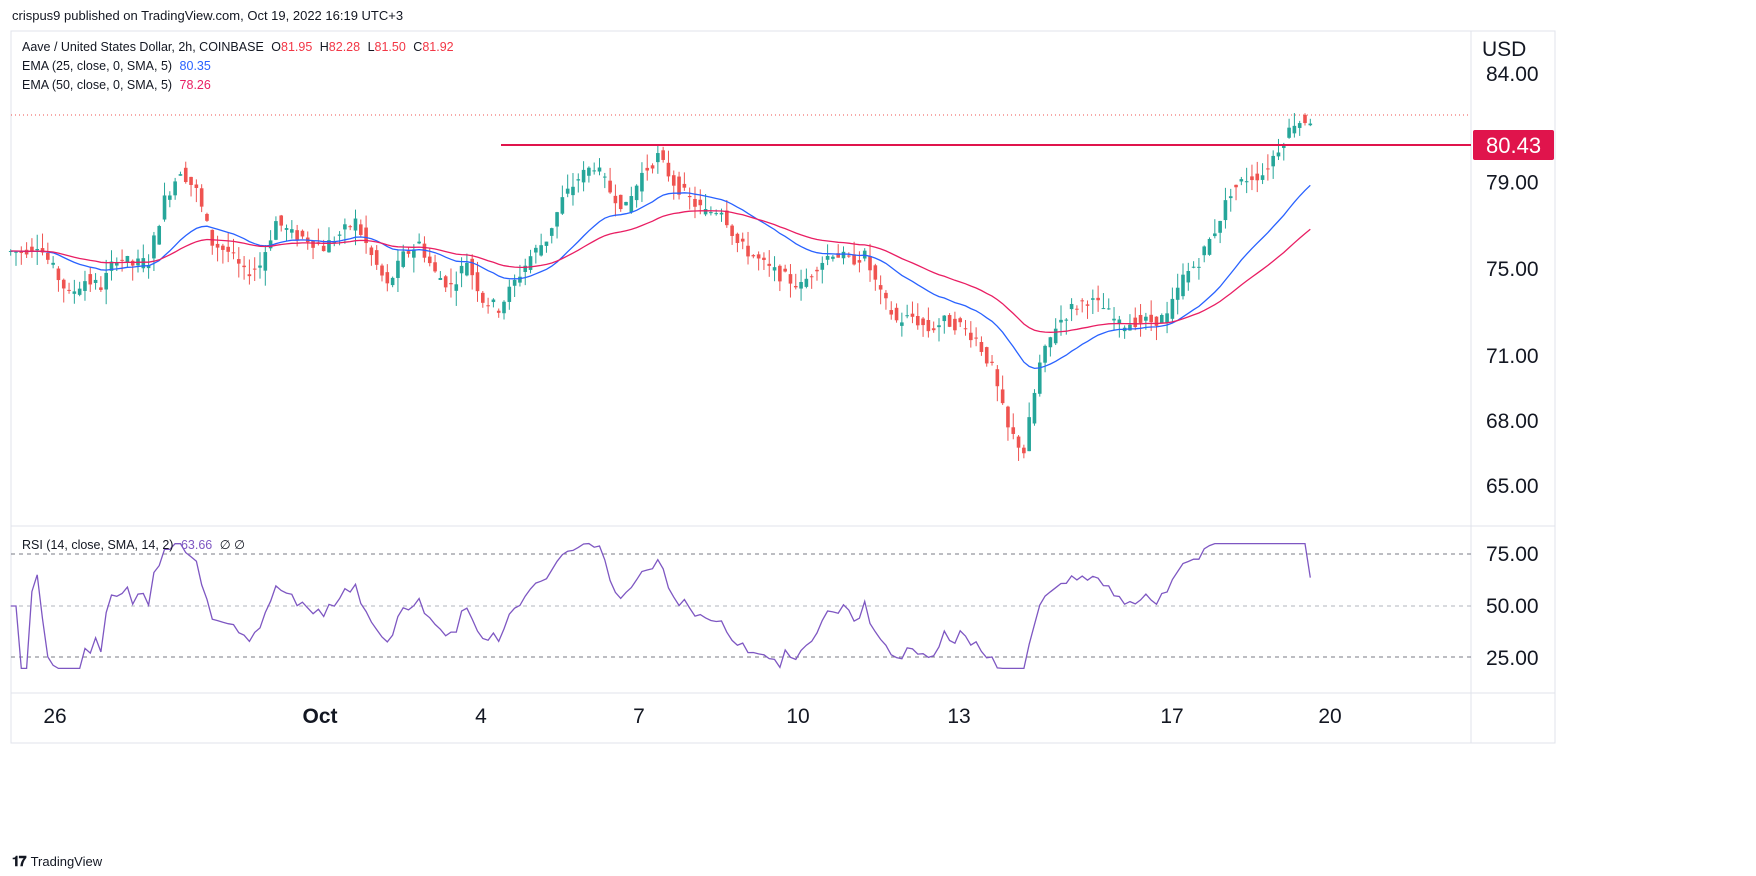  What do you see at coordinates (481, 716) in the screenshot?
I see `time-tick-2: 4` at bounding box center [481, 716].